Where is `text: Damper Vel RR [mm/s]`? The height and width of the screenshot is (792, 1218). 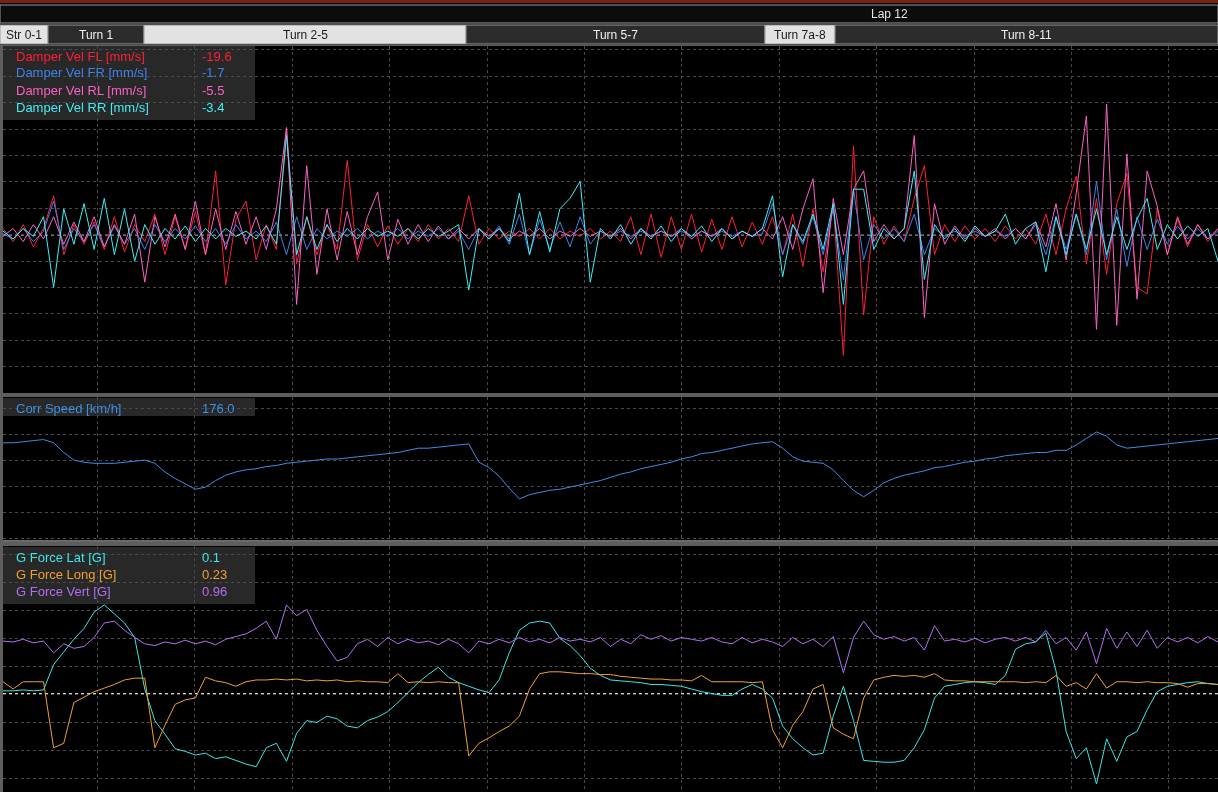 text: Damper Vel RR [mm/s] is located at coordinates (82, 107).